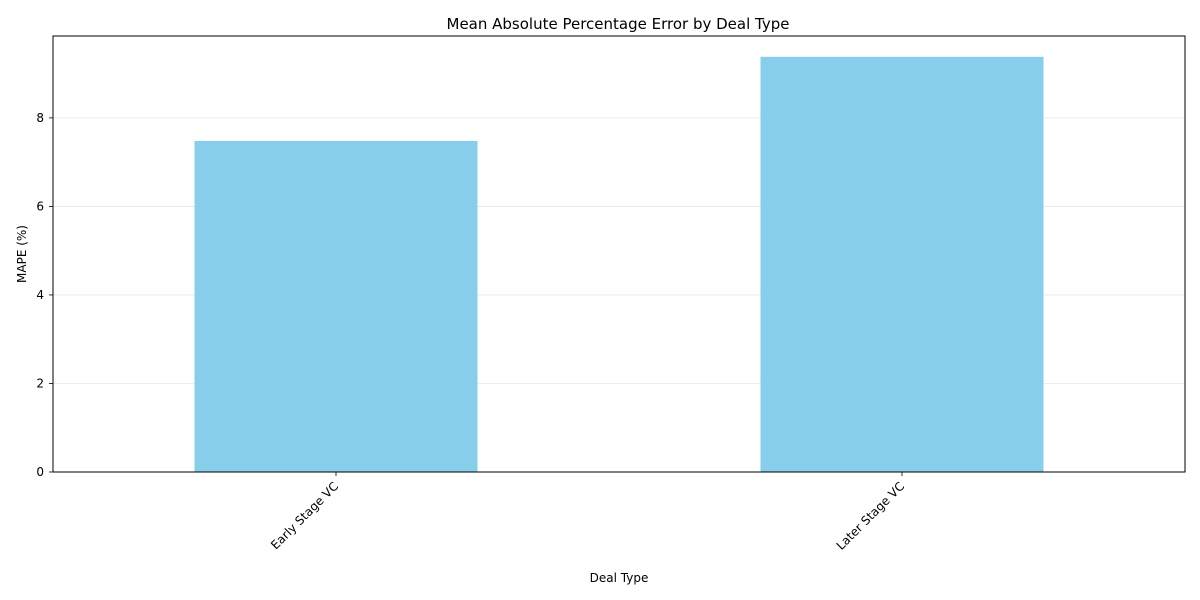 The height and width of the screenshot is (600, 1200). Describe the element at coordinates (619, 578) in the screenshot. I see `x-axis-label: Deal Type` at that location.